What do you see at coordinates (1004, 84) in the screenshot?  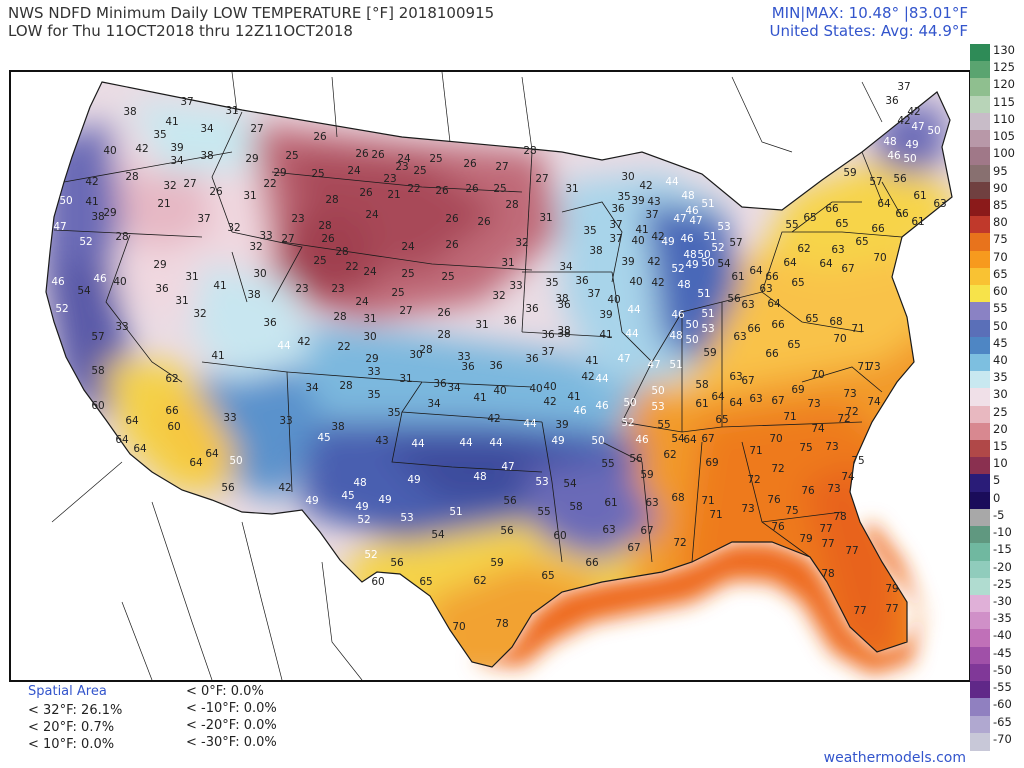 I see `colorbar-tick-label: 120` at bounding box center [1004, 84].